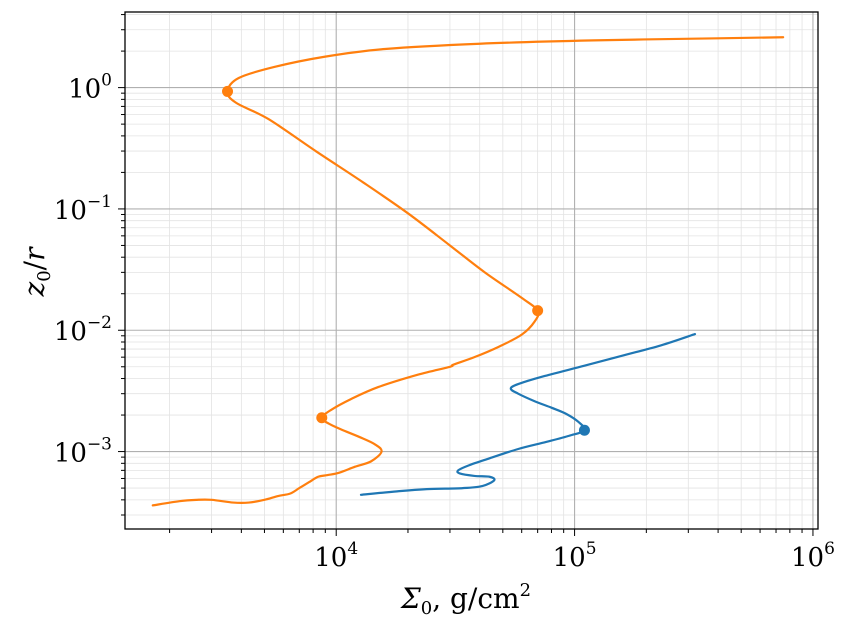 This screenshot has width=847, height=626. I want to click on y-tick-label: 10⁻³, so click(83, 452).